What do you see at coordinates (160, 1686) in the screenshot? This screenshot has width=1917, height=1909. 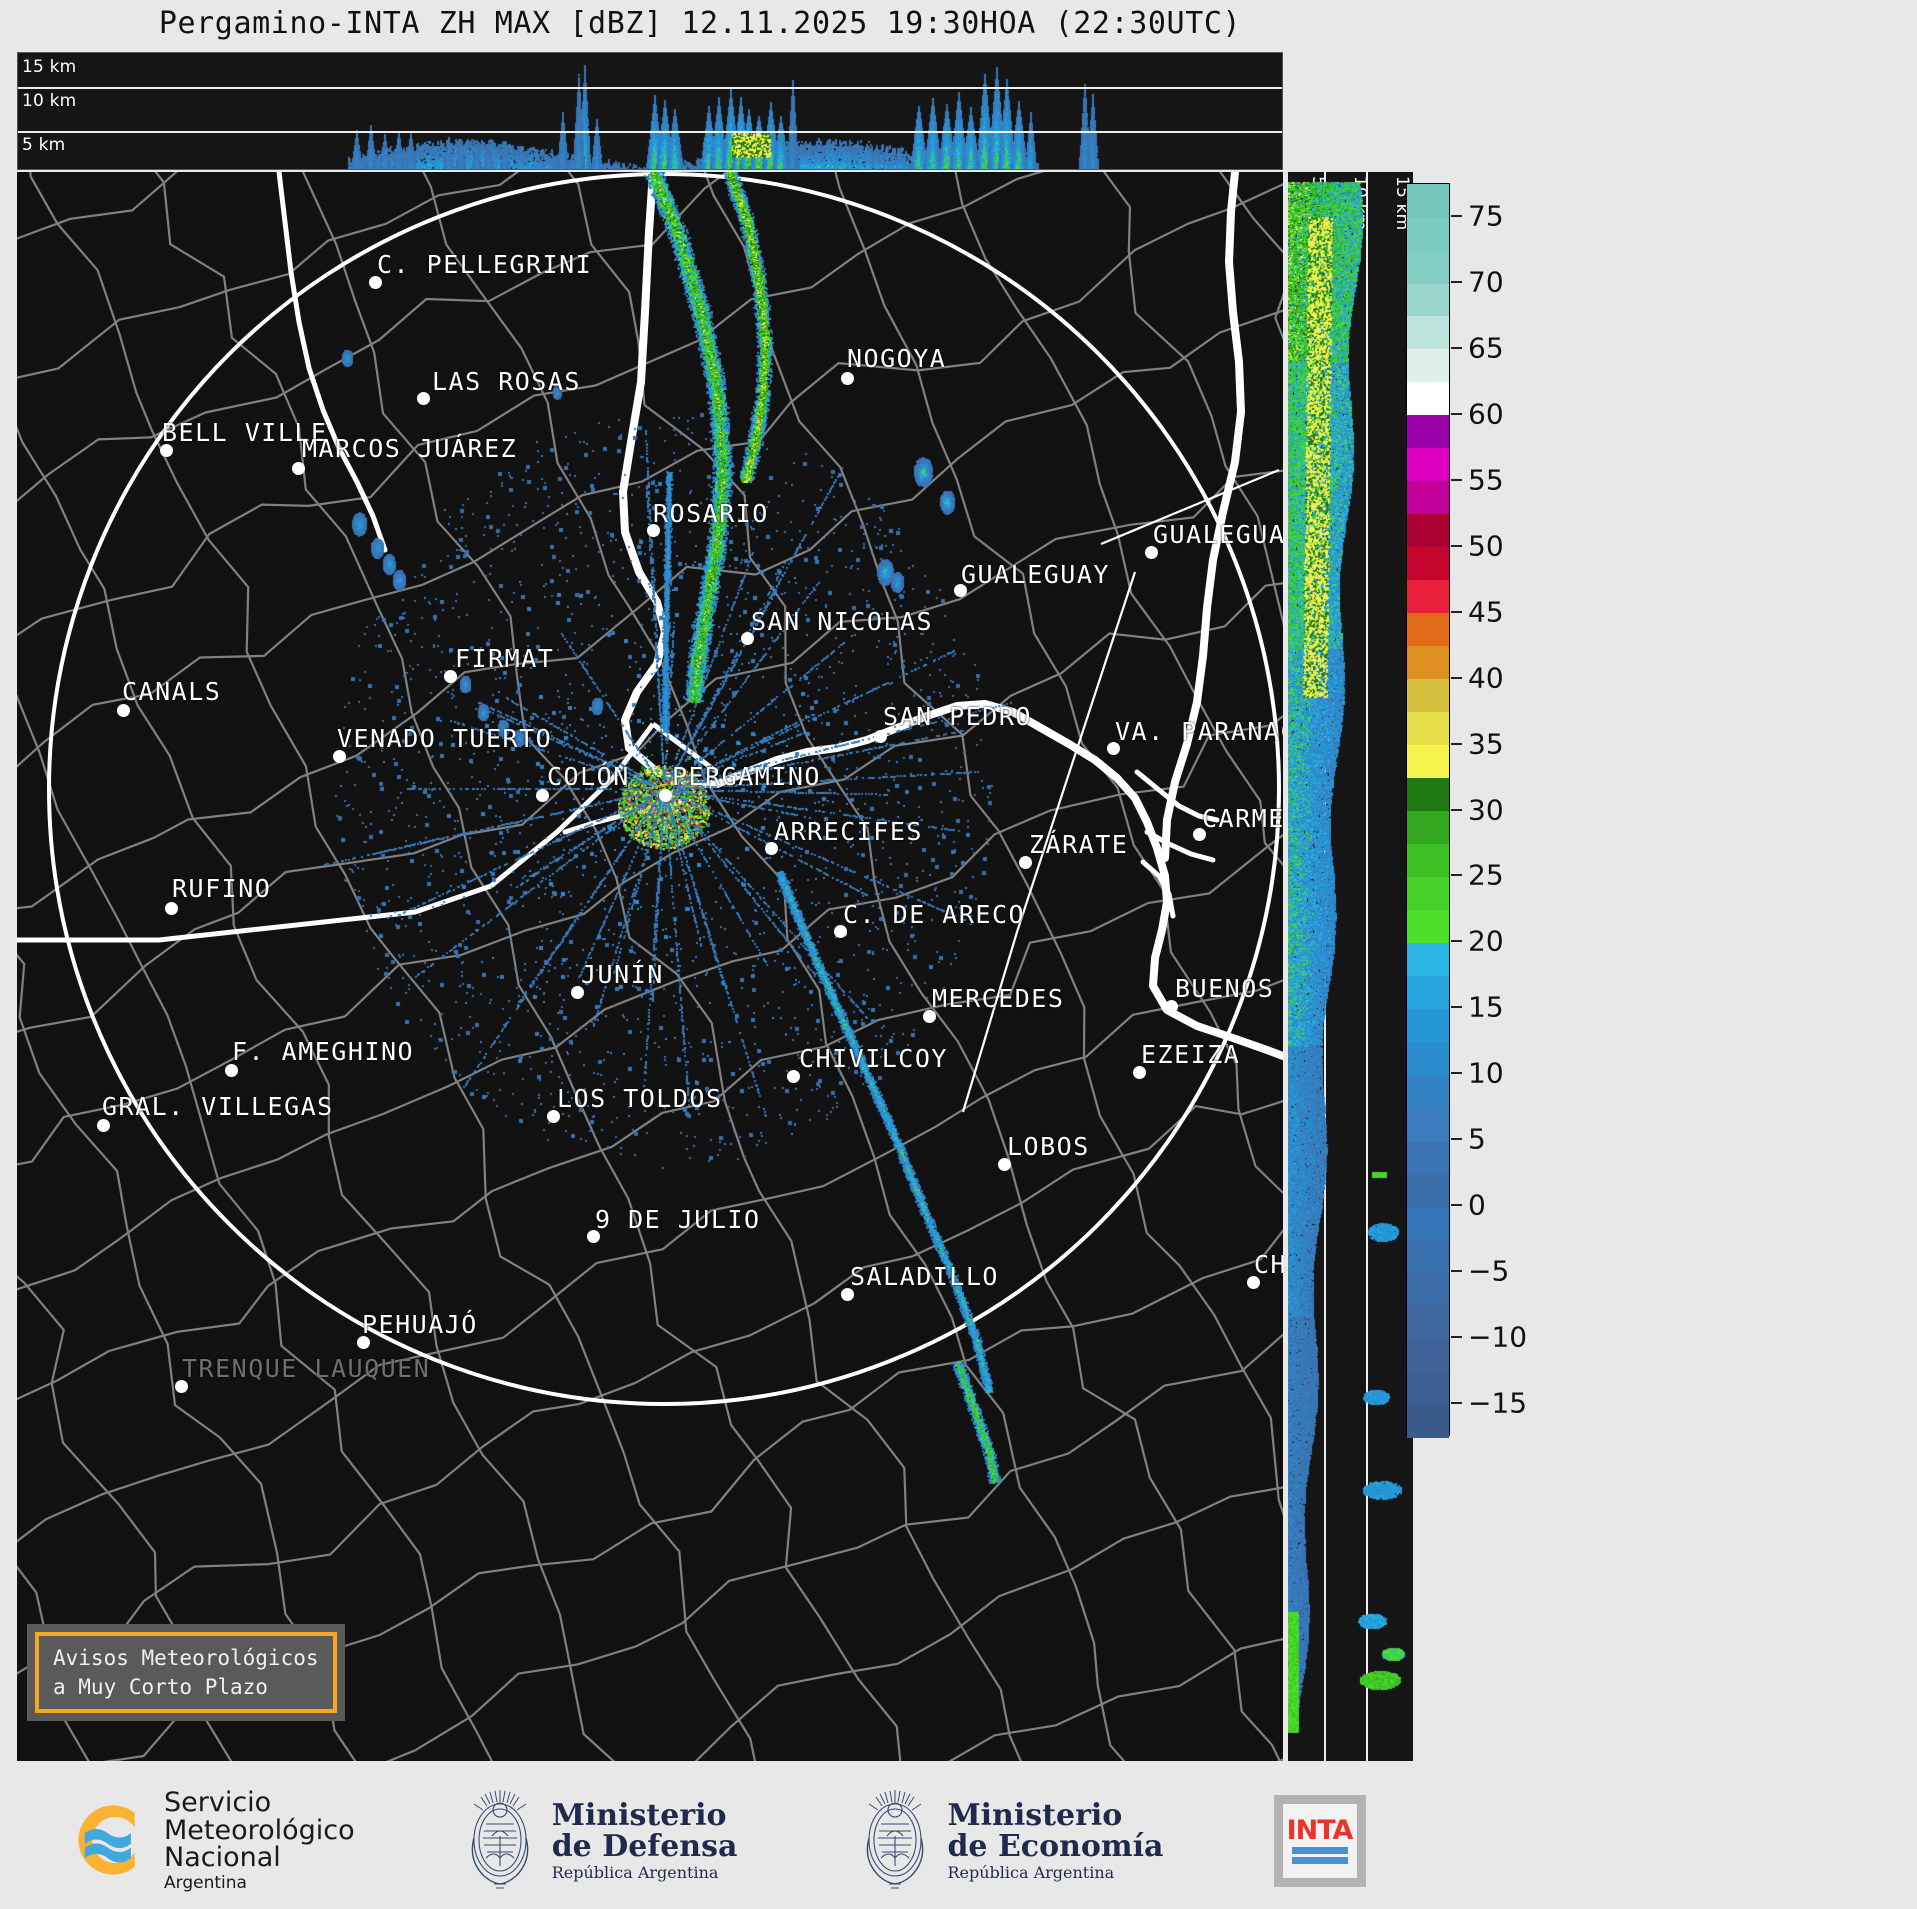 I see `warning-line-2: a Muy Corto Plazo` at bounding box center [160, 1686].